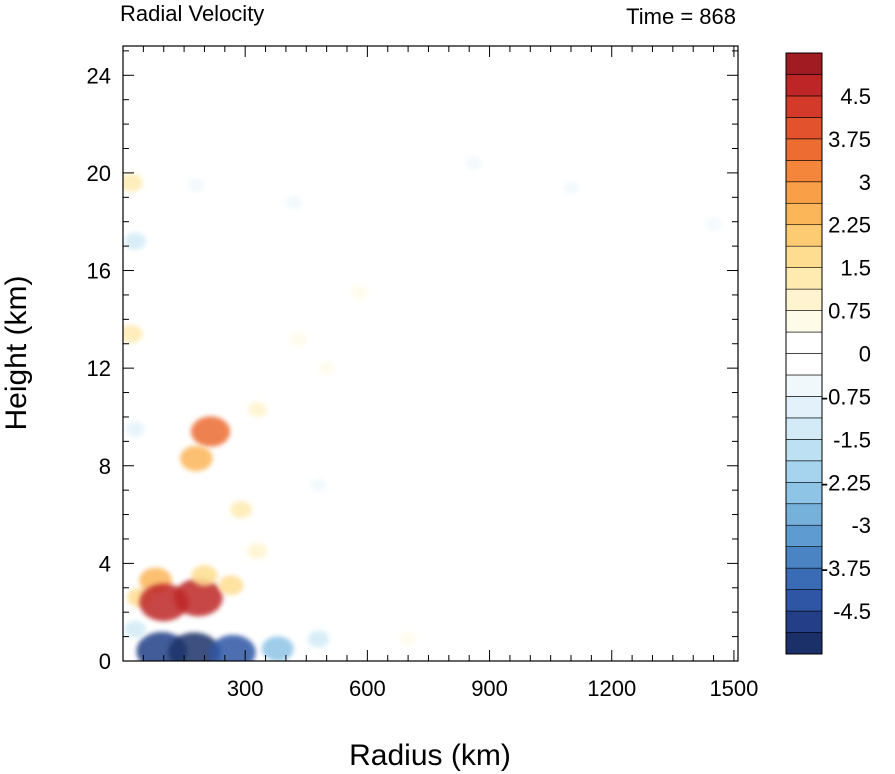 The width and height of the screenshot is (895, 774). I want to click on colorbar-tick-label: -0.75, so click(846, 396).